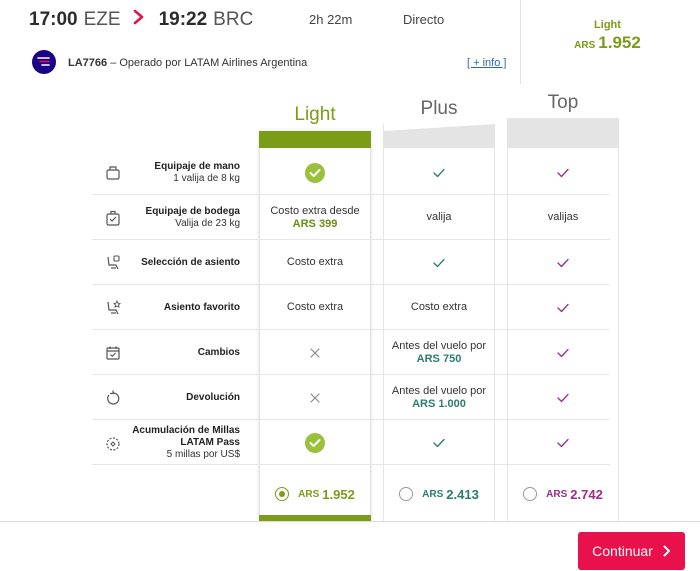 The height and width of the screenshot is (571, 700). What do you see at coordinates (585, 45) in the screenshot?
I see `selected-fare-currency: ARS` at bounding box center [585, 45].